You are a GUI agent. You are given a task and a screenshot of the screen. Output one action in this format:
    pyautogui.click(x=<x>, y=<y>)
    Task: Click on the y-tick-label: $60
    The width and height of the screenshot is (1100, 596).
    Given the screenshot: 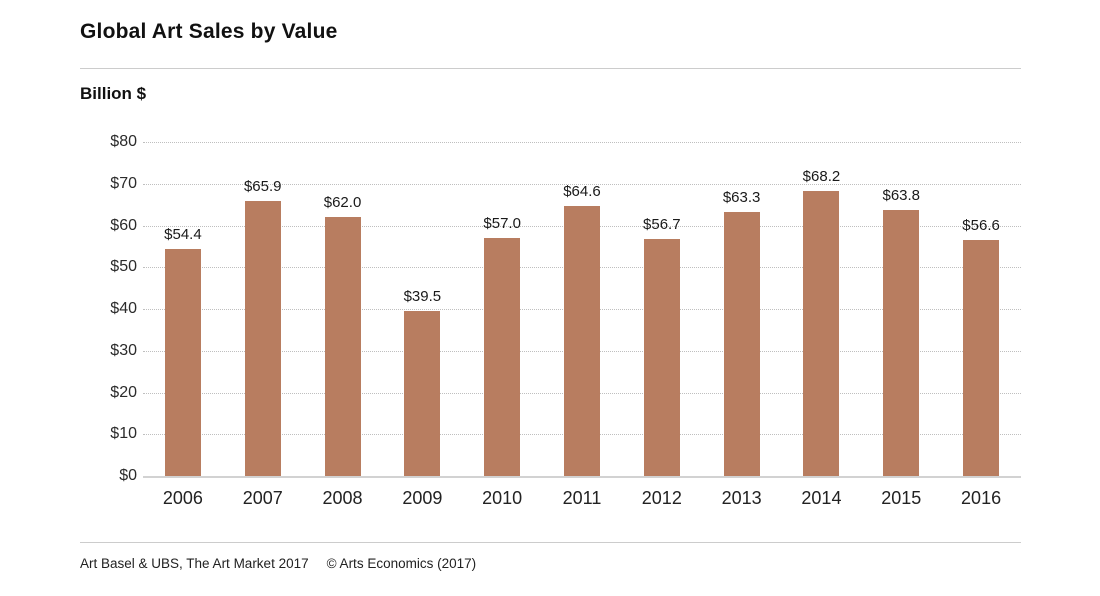 What is the action you would take?
    pyautogui.click(x=123, y=225)
    